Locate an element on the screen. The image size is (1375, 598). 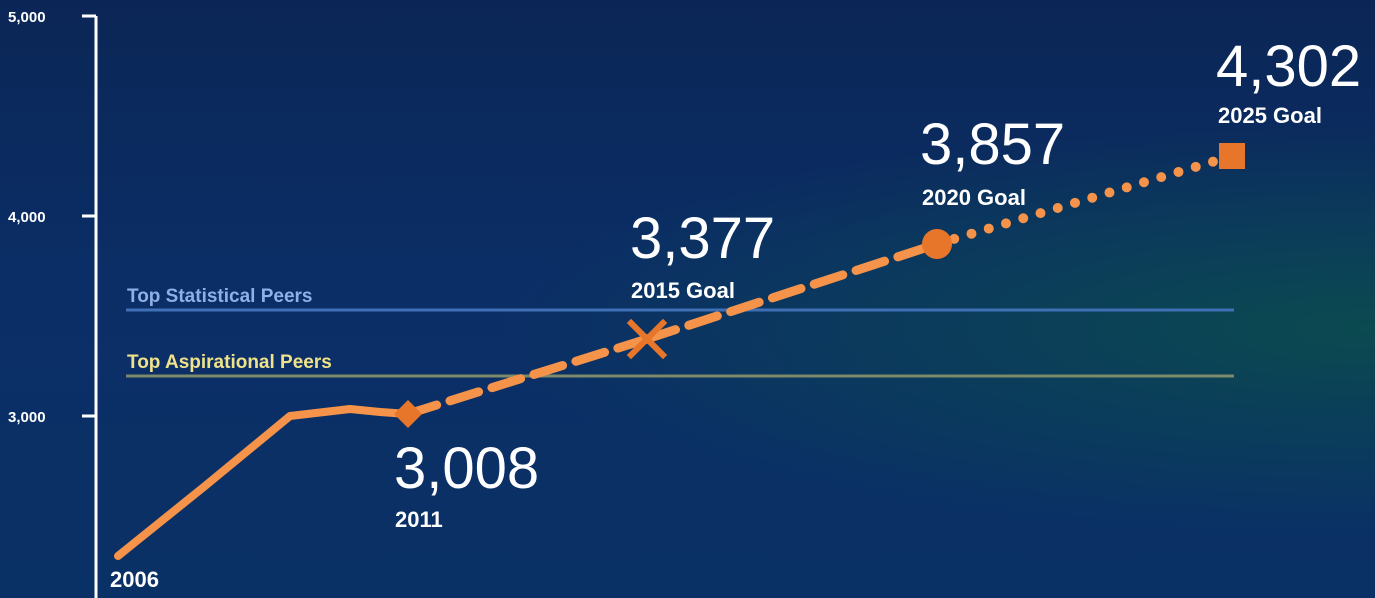
milestone-value-label: 3,857 is located at coordinates (992, 144).